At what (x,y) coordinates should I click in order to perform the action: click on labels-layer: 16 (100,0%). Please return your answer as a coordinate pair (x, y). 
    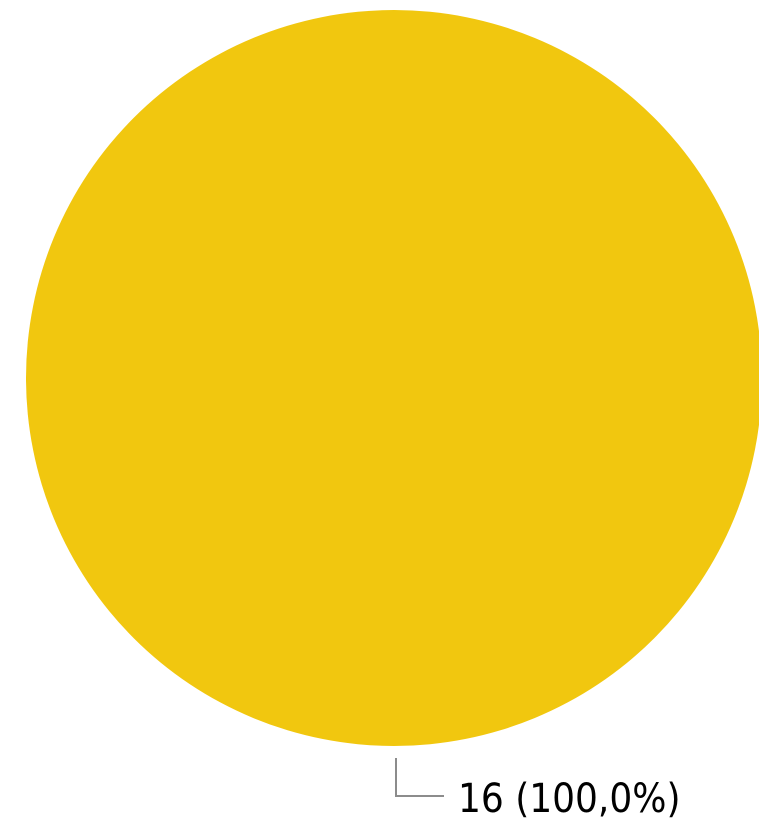
    Looking at the image, I should click on (538, 790).